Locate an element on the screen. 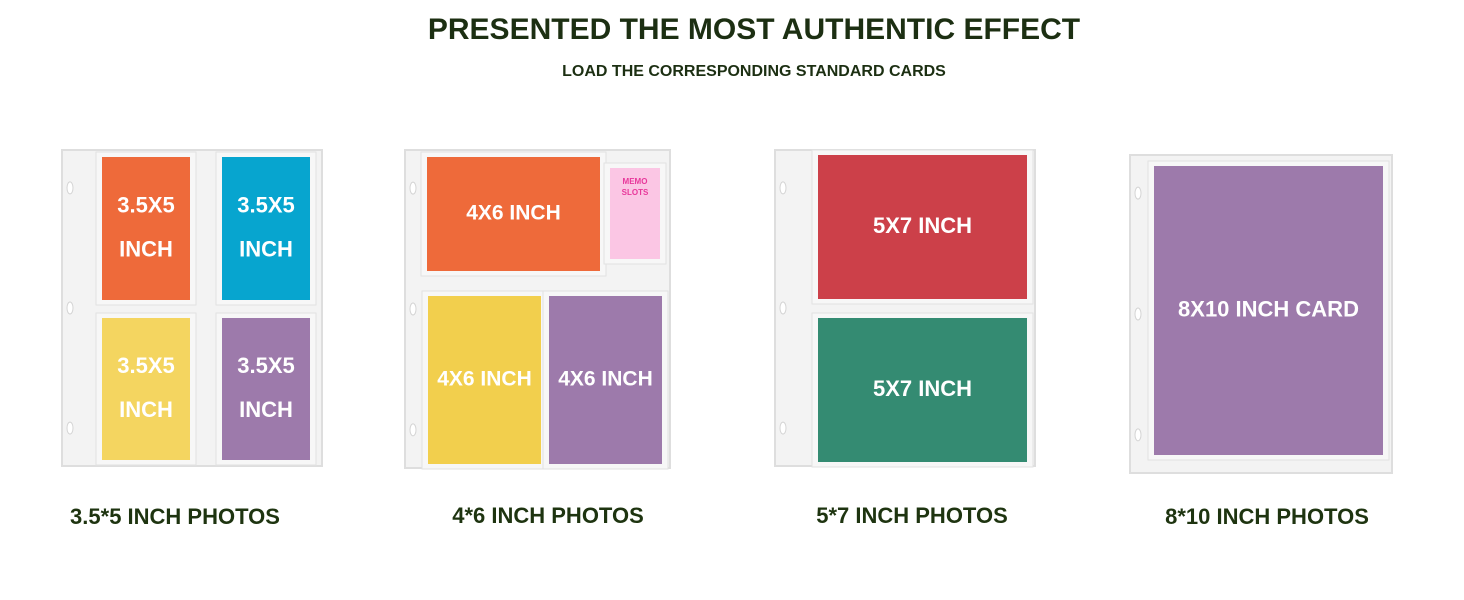 The height and width of the screenshot is (600, 1464). caption: 4*6 INCH PHOTOS is located at coordinates (548, 515).